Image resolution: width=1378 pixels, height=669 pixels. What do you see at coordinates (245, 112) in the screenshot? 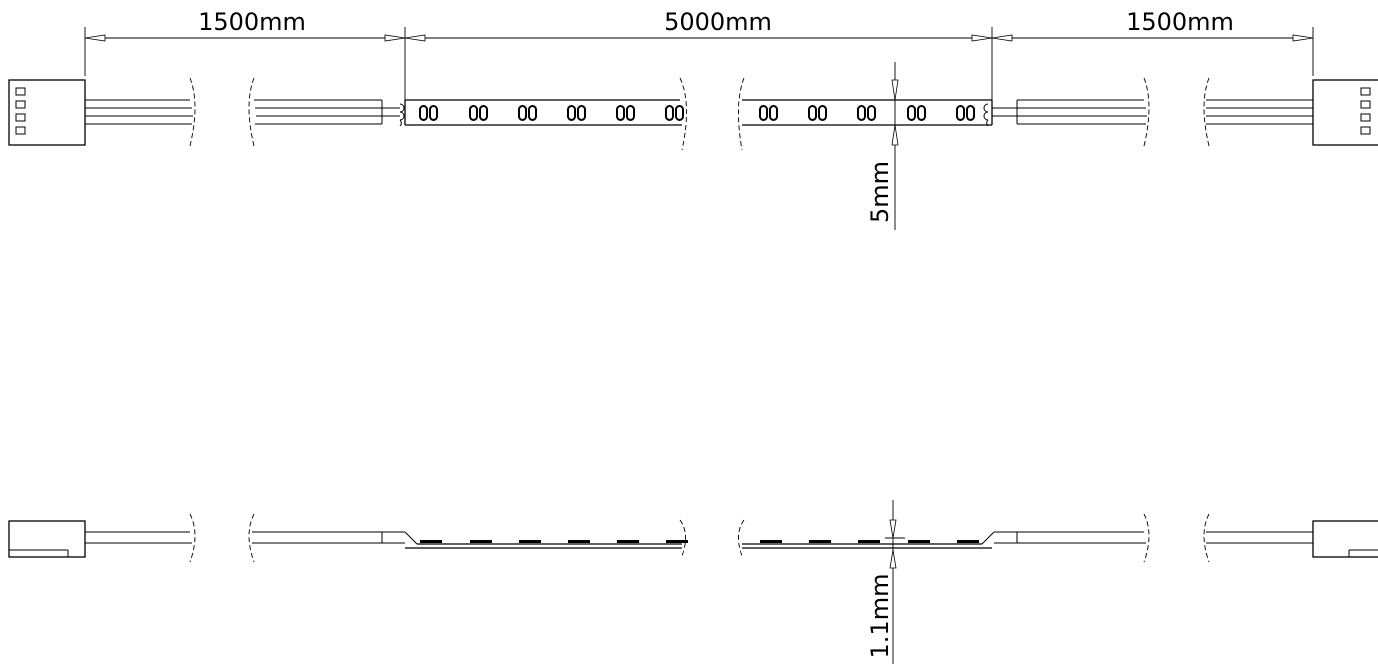
I see `left-lead-wires` at bounding box center [245, 112].